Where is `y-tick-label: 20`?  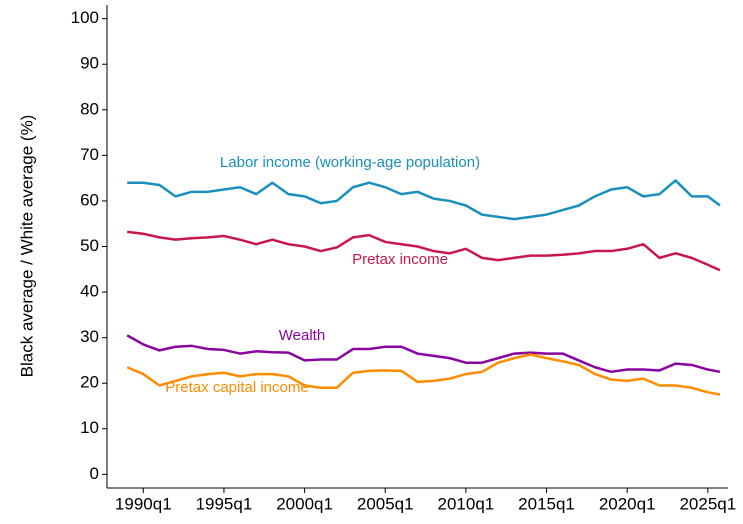 y-tick-label: 20 is located at coordinates (89, 382).